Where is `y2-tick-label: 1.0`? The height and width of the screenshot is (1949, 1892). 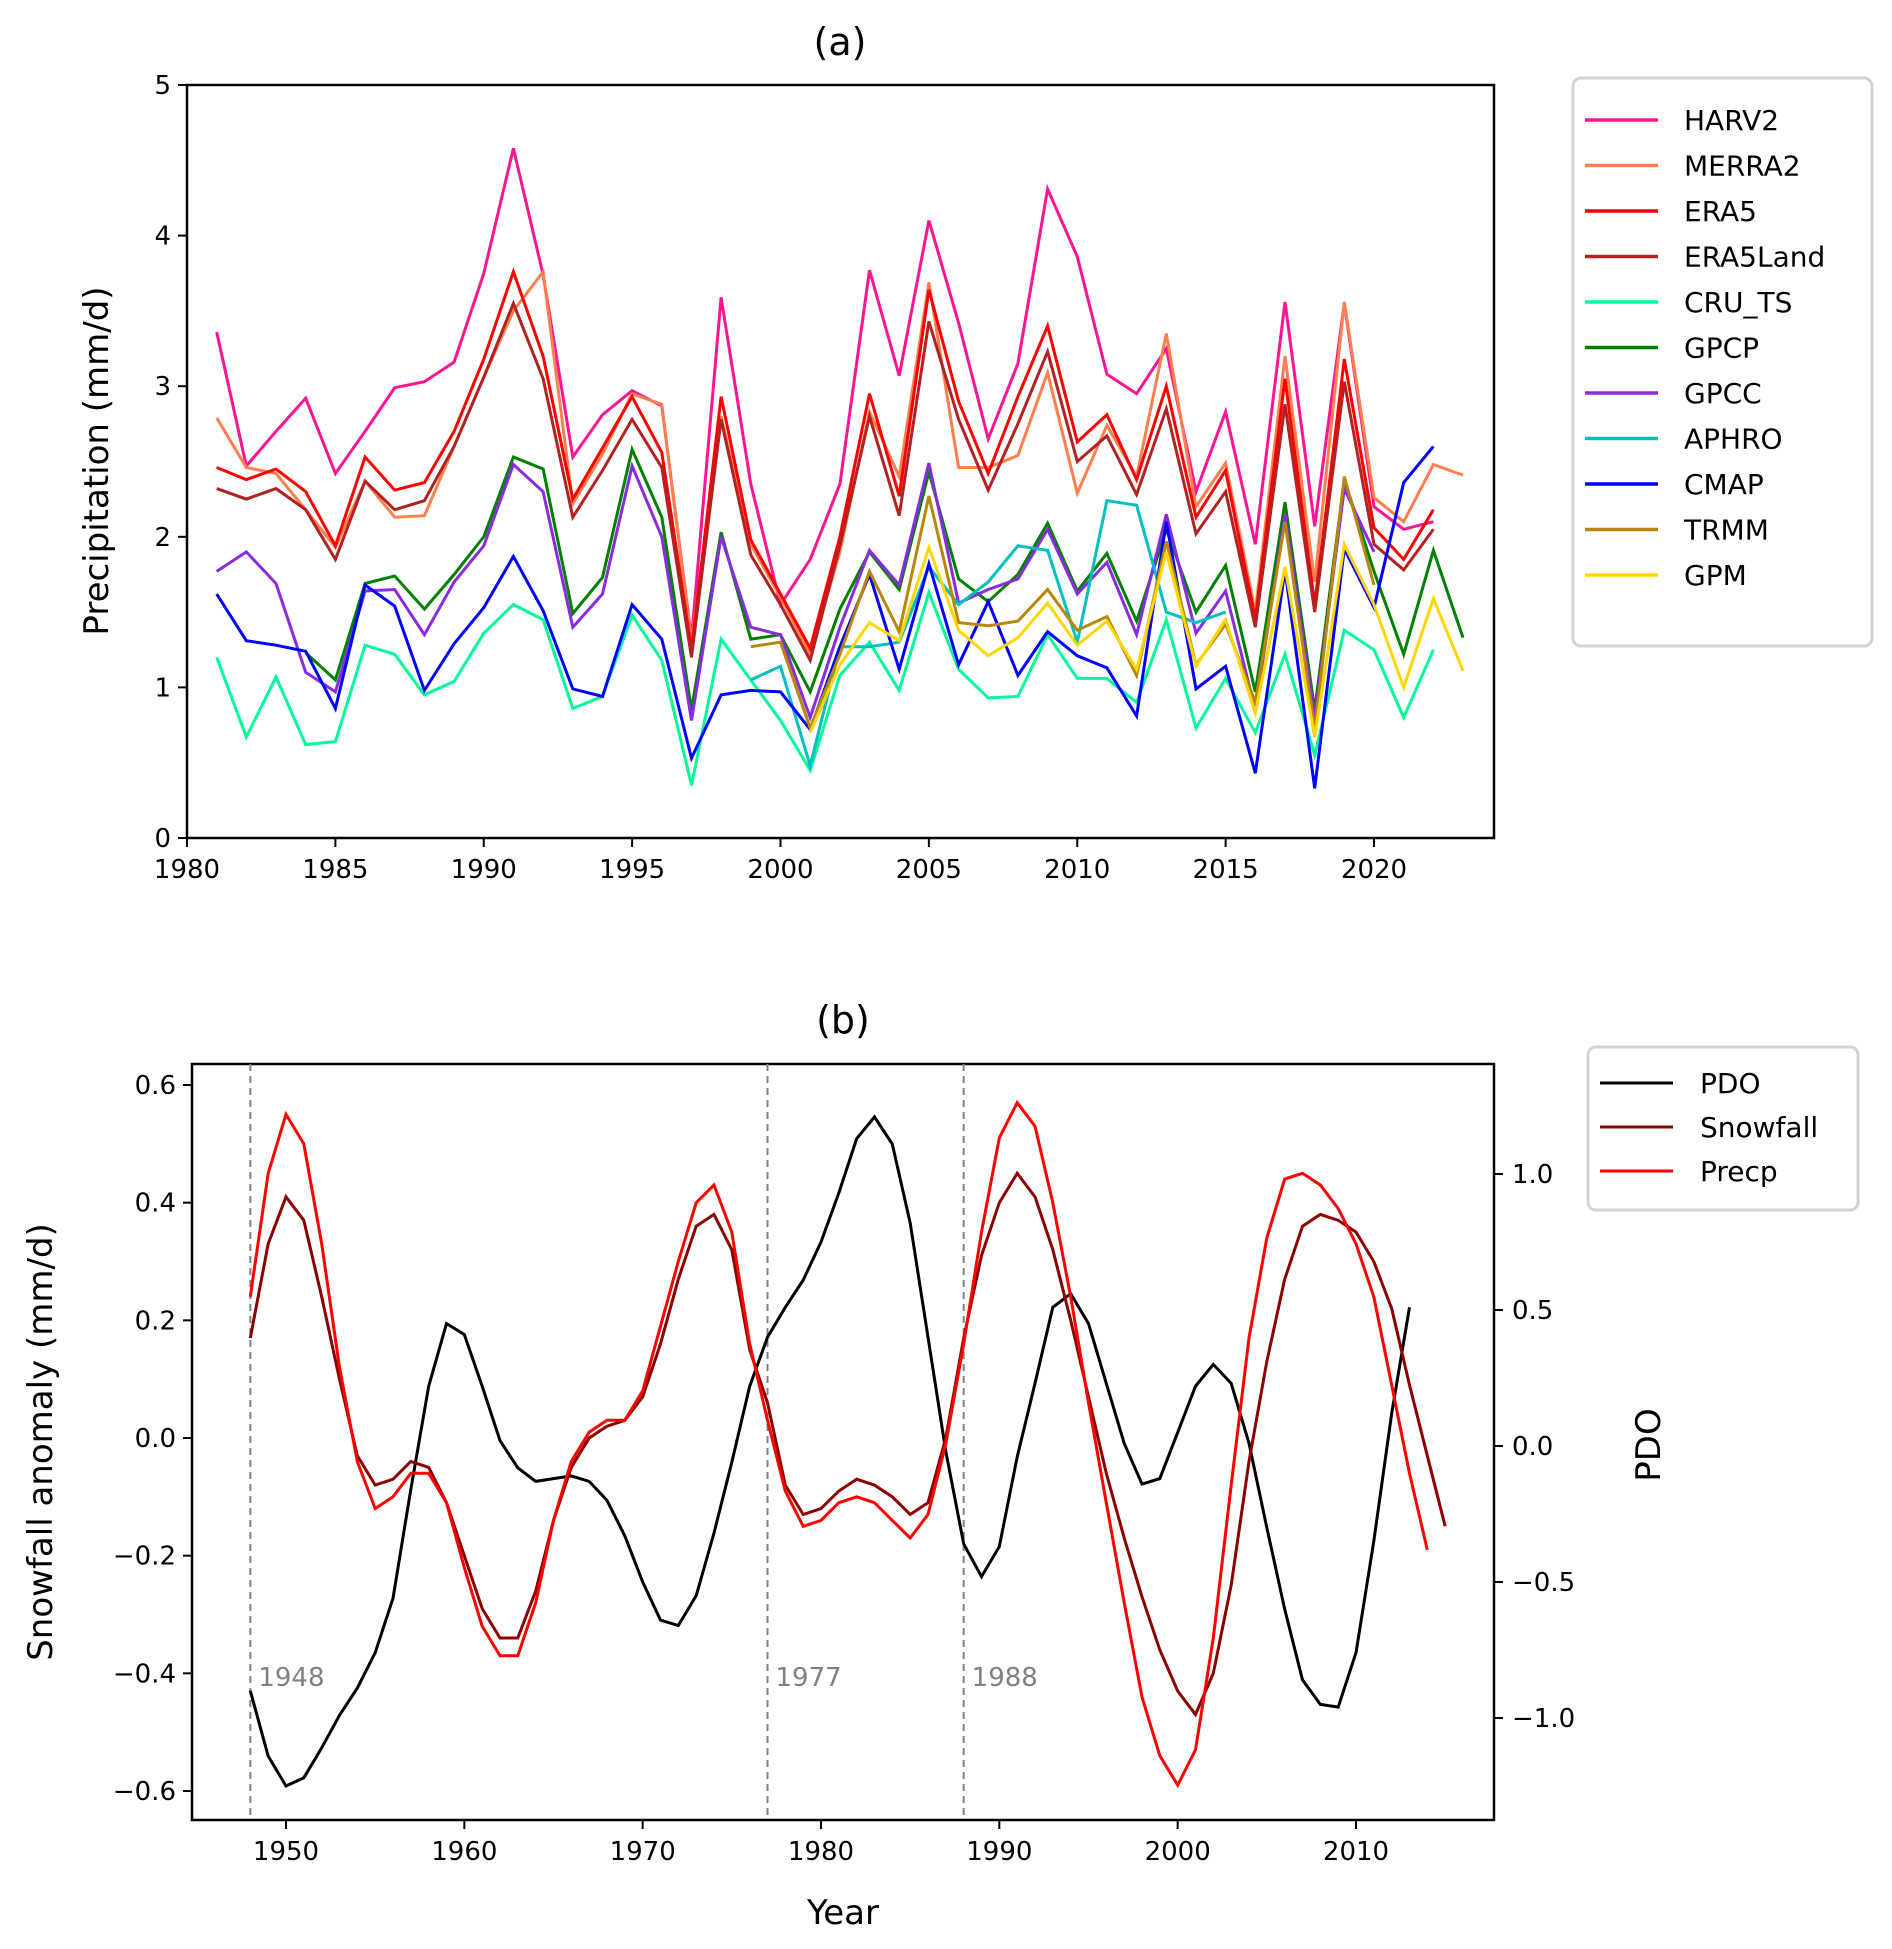 y2-tick-label: 1.0 is located at coordinates (1532, 1175).